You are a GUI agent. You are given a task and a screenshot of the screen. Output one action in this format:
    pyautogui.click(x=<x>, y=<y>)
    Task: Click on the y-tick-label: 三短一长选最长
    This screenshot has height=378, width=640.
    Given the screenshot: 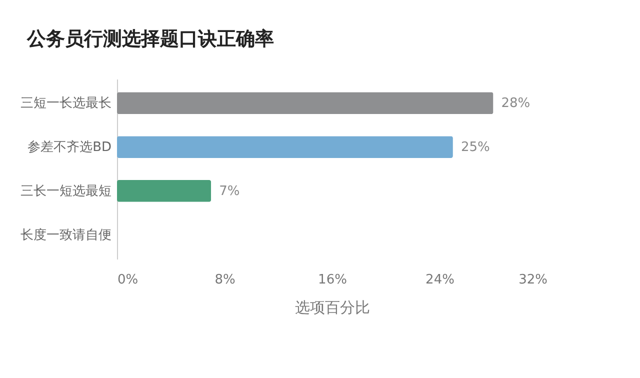 What is the action you would take?
    pyautogui.click(x=66, y=104)
    